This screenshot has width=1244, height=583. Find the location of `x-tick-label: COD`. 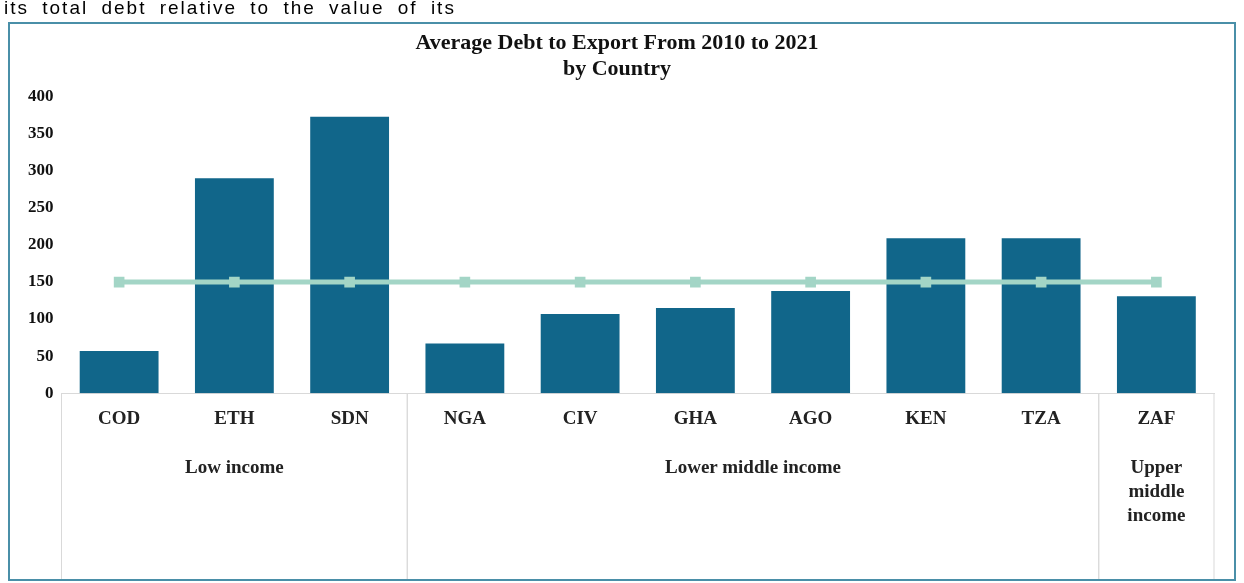

x-tick-label: COD is located at coordinates (119, 417).